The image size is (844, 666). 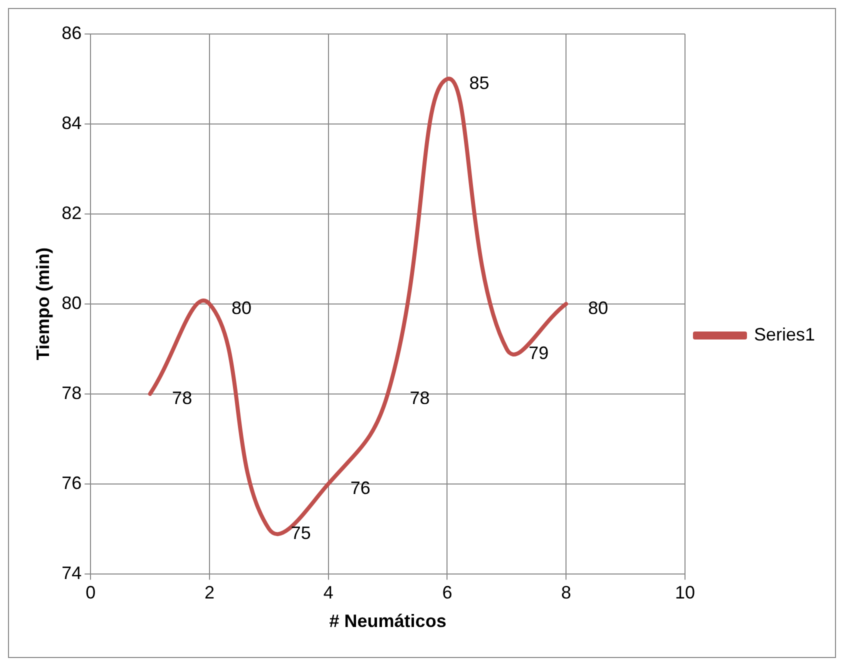 What do you see at coordinates (72, 122) in the screenshot?
I see `y-tick-label: 84` at bounding box center [72, 122].